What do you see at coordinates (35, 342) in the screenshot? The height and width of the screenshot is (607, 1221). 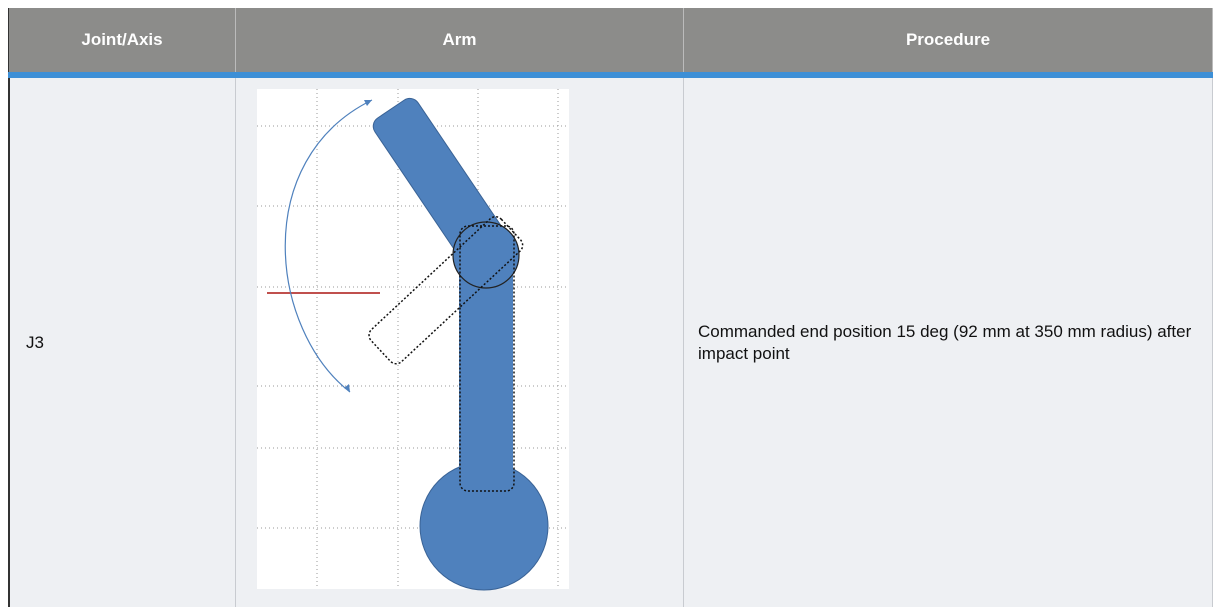 I see `cell-text: J3` at bounding box center [35, 342].